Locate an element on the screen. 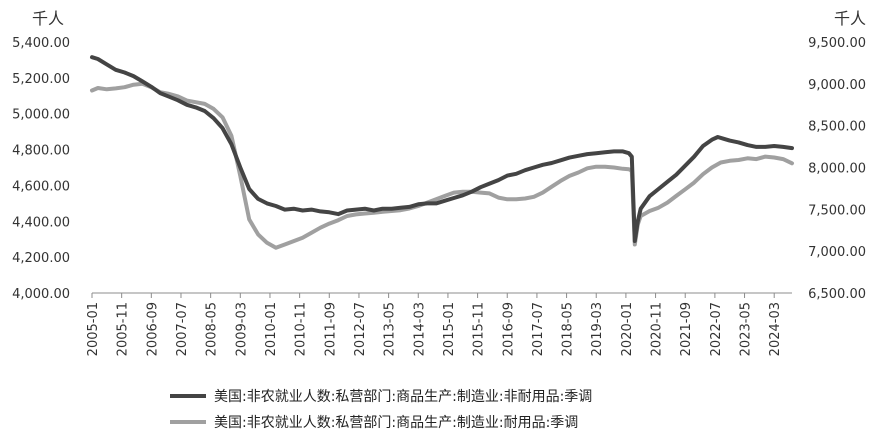  x-tick-label: 2007-07 is located at coordinates (182, 329).